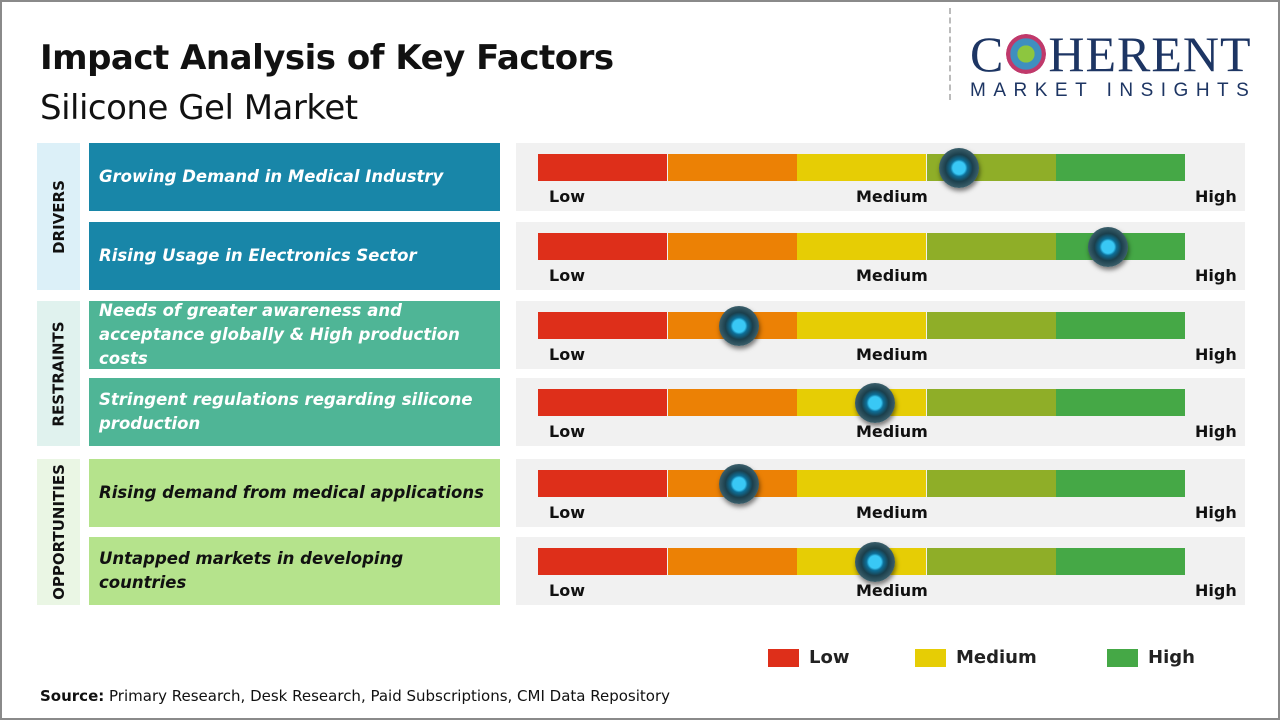  Describe the element at coordinates (808, 657) in the screenshot. I see `legend-low: Low` at that location.